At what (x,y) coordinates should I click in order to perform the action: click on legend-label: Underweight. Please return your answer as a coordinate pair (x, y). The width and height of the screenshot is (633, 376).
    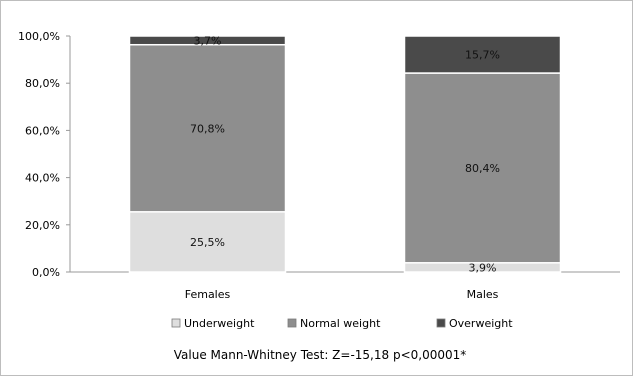
    Looking at the image, I should click on (219, 323).